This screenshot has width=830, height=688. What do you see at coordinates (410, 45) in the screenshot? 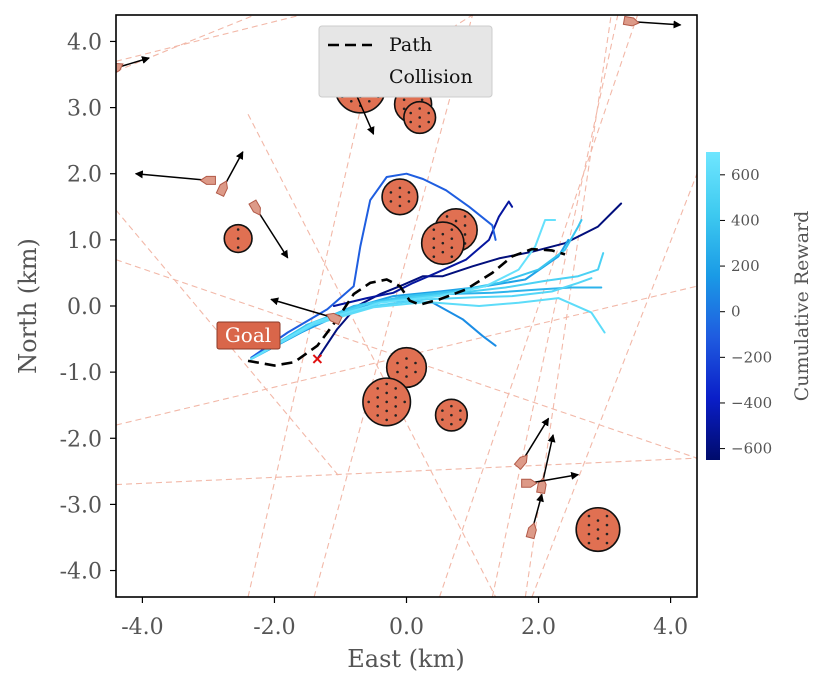
I see `legend-path-label: Path` at bounding box center [410, 45].